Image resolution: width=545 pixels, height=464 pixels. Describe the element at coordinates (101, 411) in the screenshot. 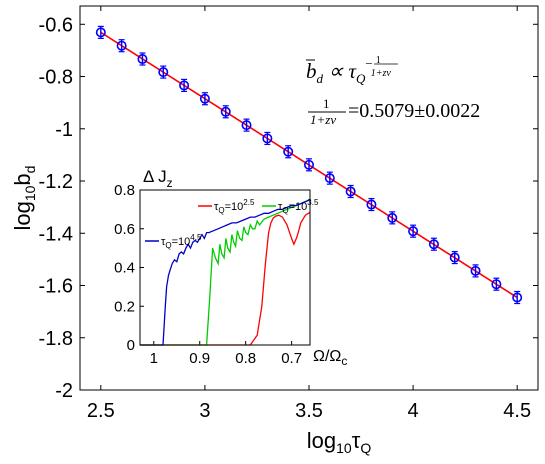

I see `main-x-tick-label: 2.5` at that location.